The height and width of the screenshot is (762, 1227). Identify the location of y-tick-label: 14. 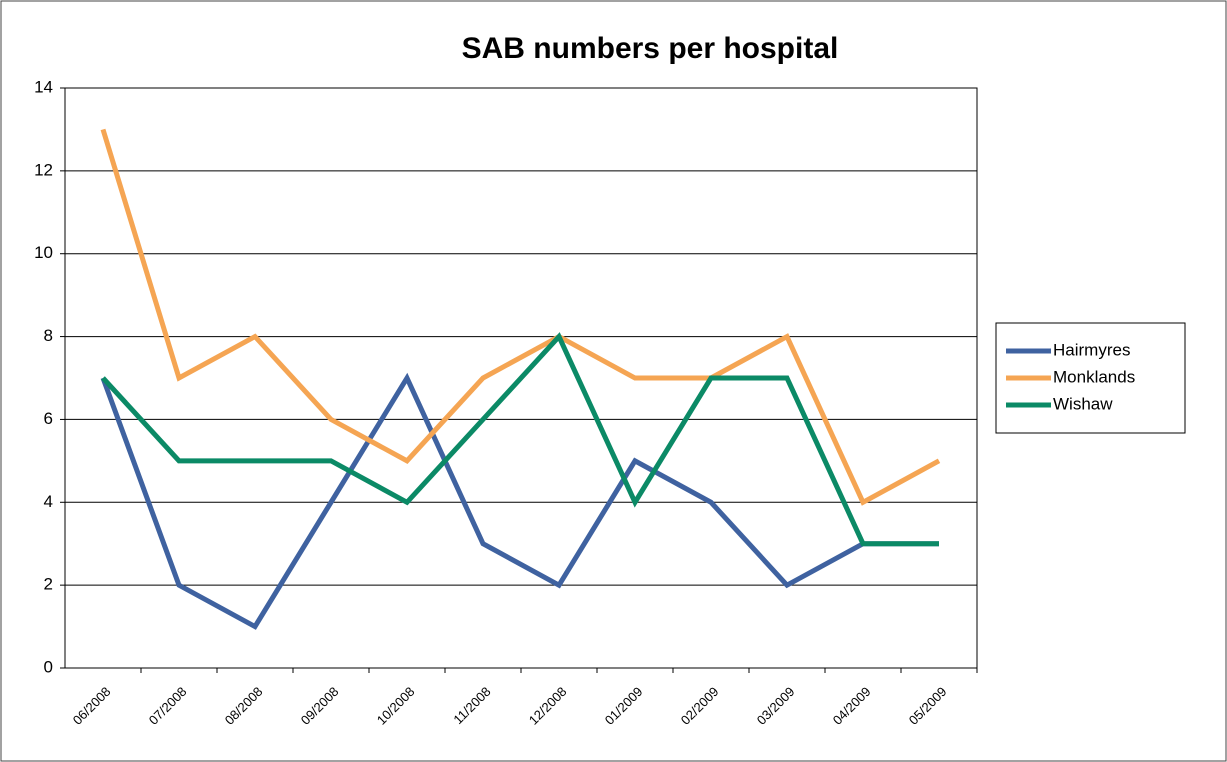
(43, 86).